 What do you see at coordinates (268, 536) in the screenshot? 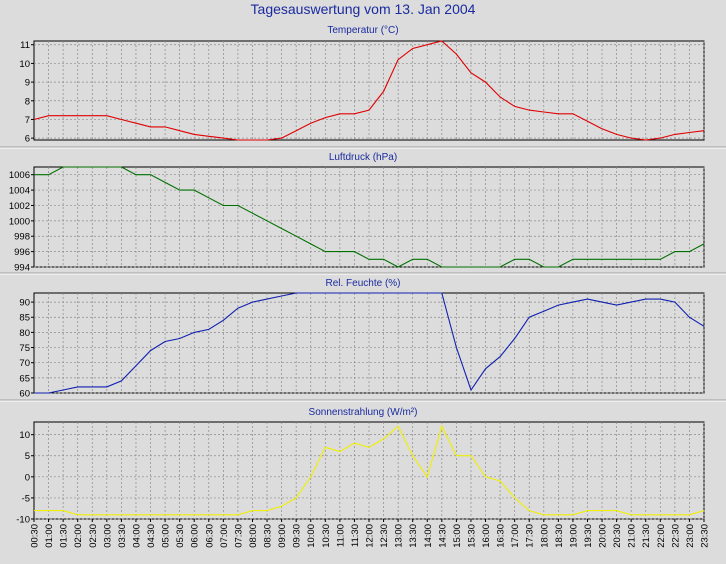
I see `x-tick-label: 08:30` at bounding box center [268, 536].